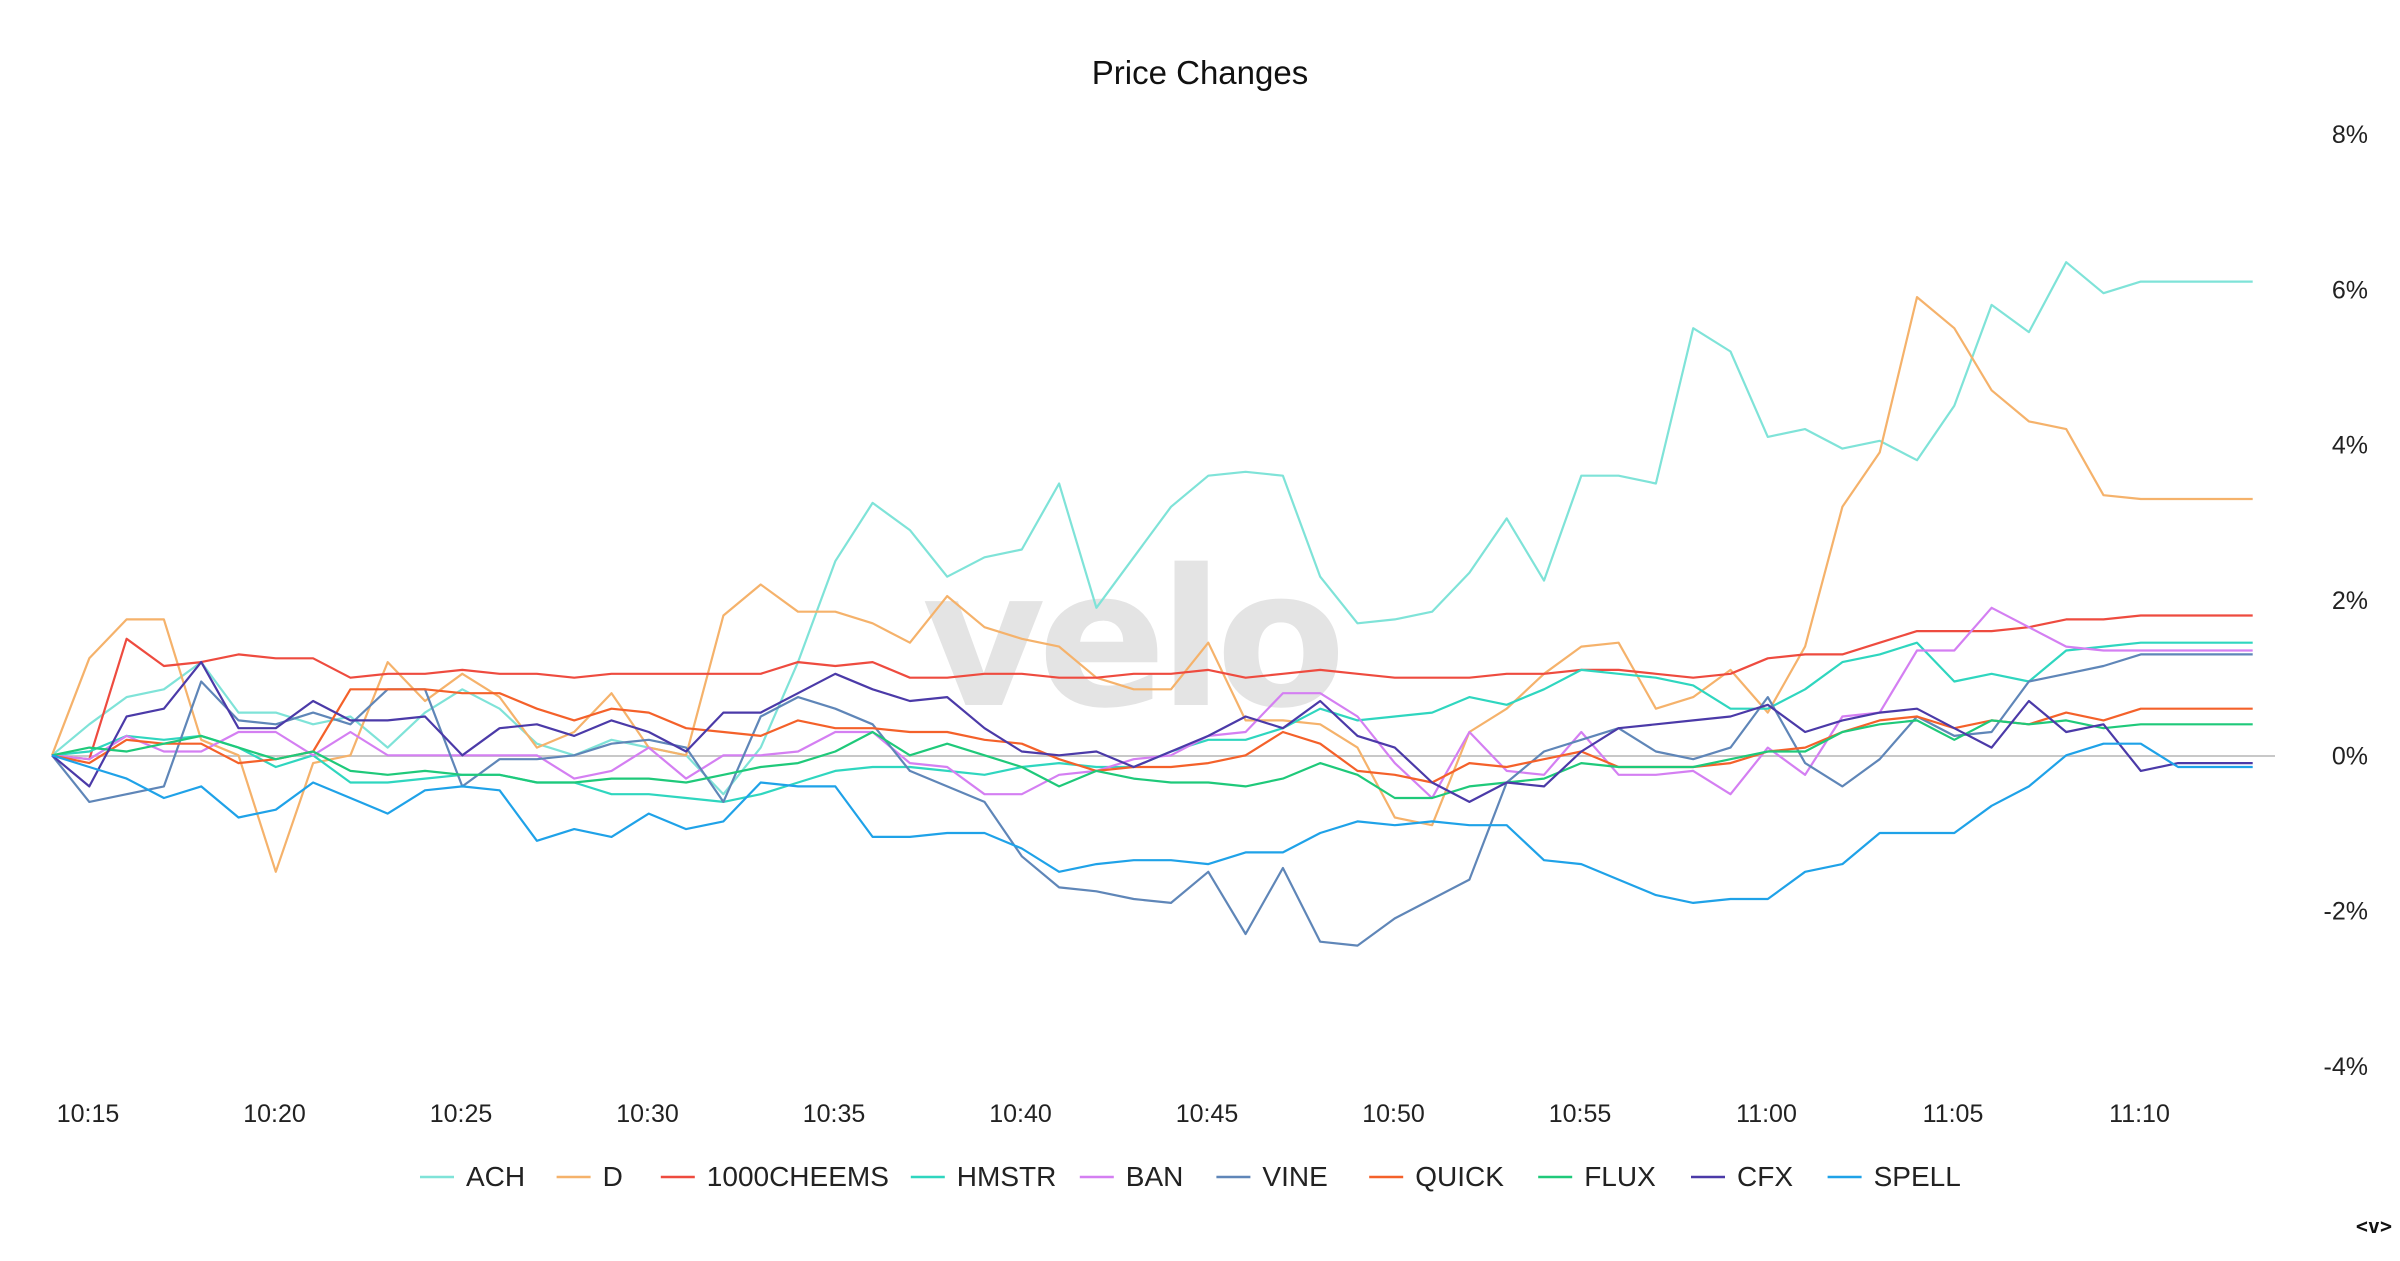  Describe the element at coordinates (2346, 912) in the screenshot. I see `y-tick-label: -2%` at that location.